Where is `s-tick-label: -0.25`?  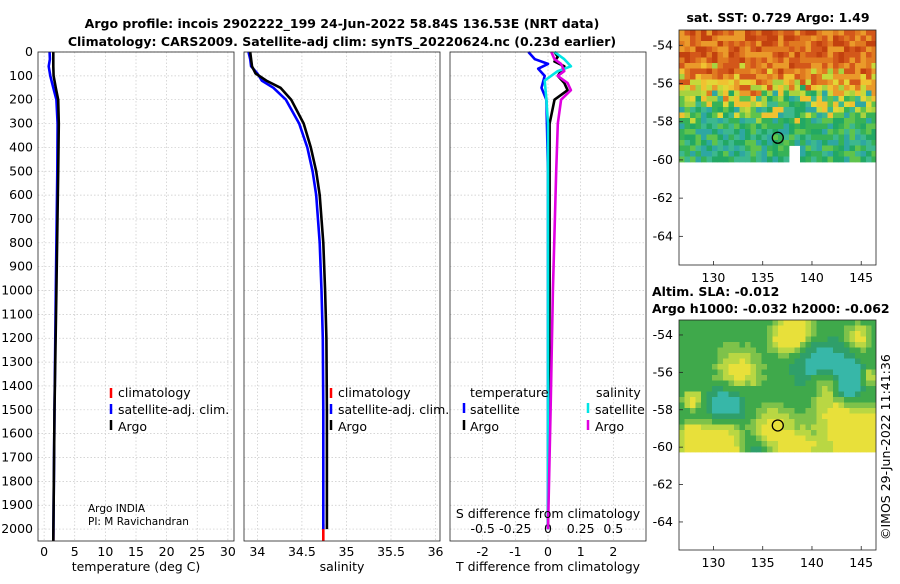
s-tick-label: -0.25 is located at coordinates (515, 528).